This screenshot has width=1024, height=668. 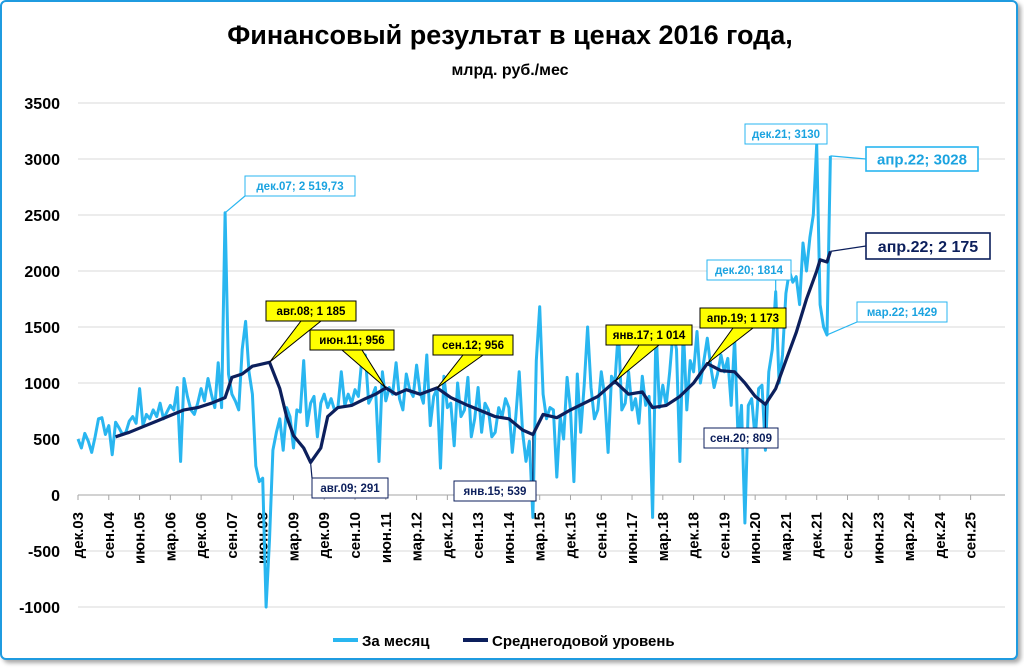 What do you see at coordinates (417, 536) in the screenshot?
I see `x-tick-label: мар.12` at bounding box center [417, 536].